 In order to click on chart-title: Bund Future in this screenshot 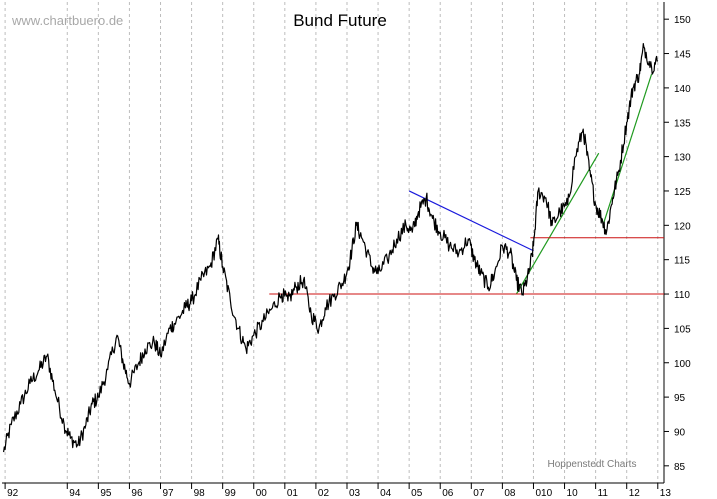, I will do `click(340, 20)`.